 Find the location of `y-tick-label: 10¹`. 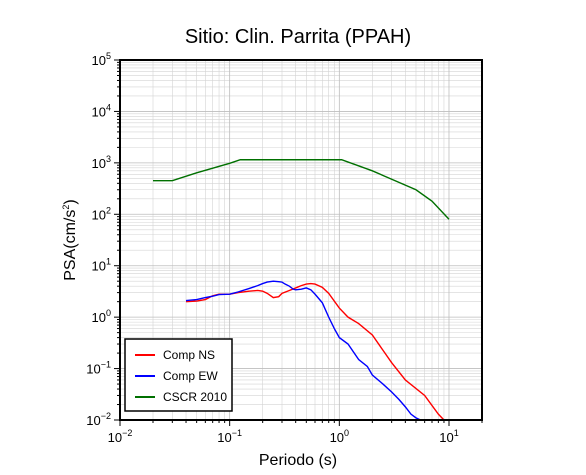

y-tick-label: 10¹ is located at coordinates (101, 265).